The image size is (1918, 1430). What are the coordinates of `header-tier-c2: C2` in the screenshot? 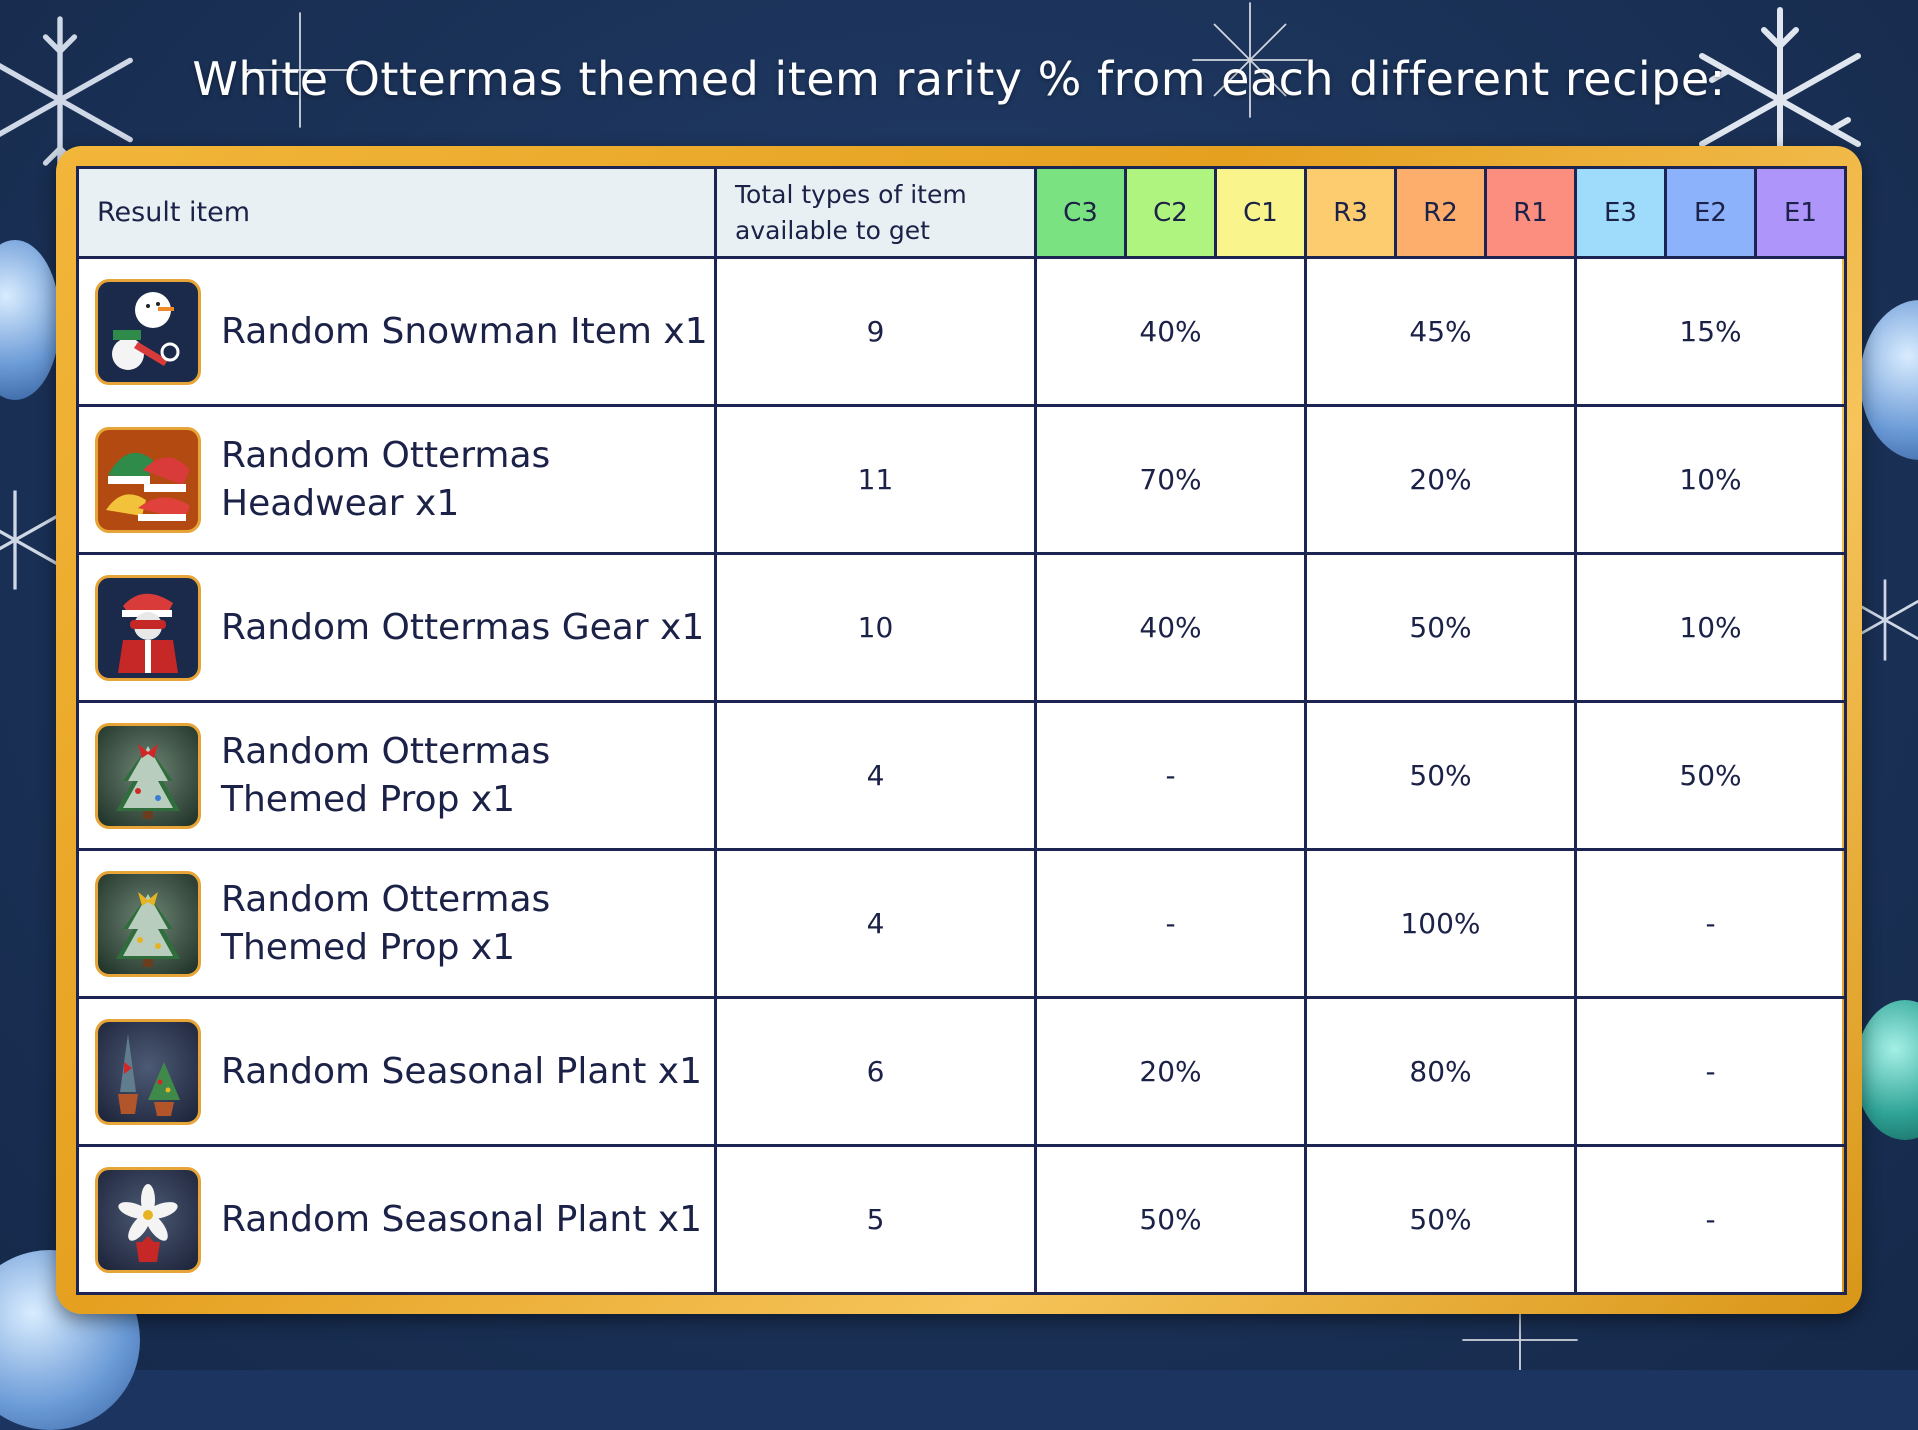 It's located at (1170, 212).